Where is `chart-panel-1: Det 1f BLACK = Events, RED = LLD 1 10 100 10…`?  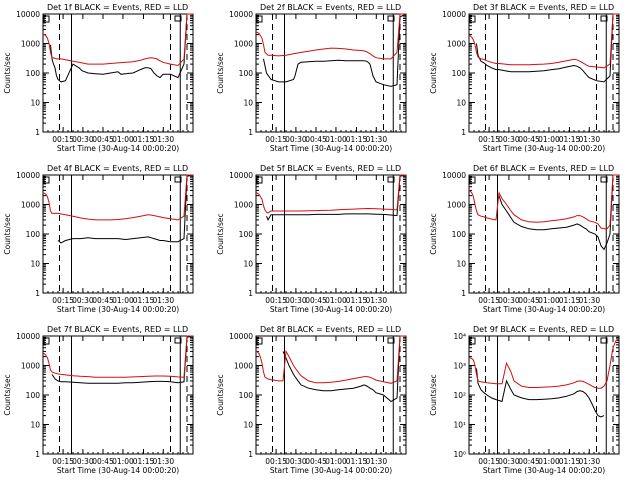 chart-panel-1: Det 1f BLACK = Events, RED = LLD 1 10 100 10… is located at coordinates (98, 78).